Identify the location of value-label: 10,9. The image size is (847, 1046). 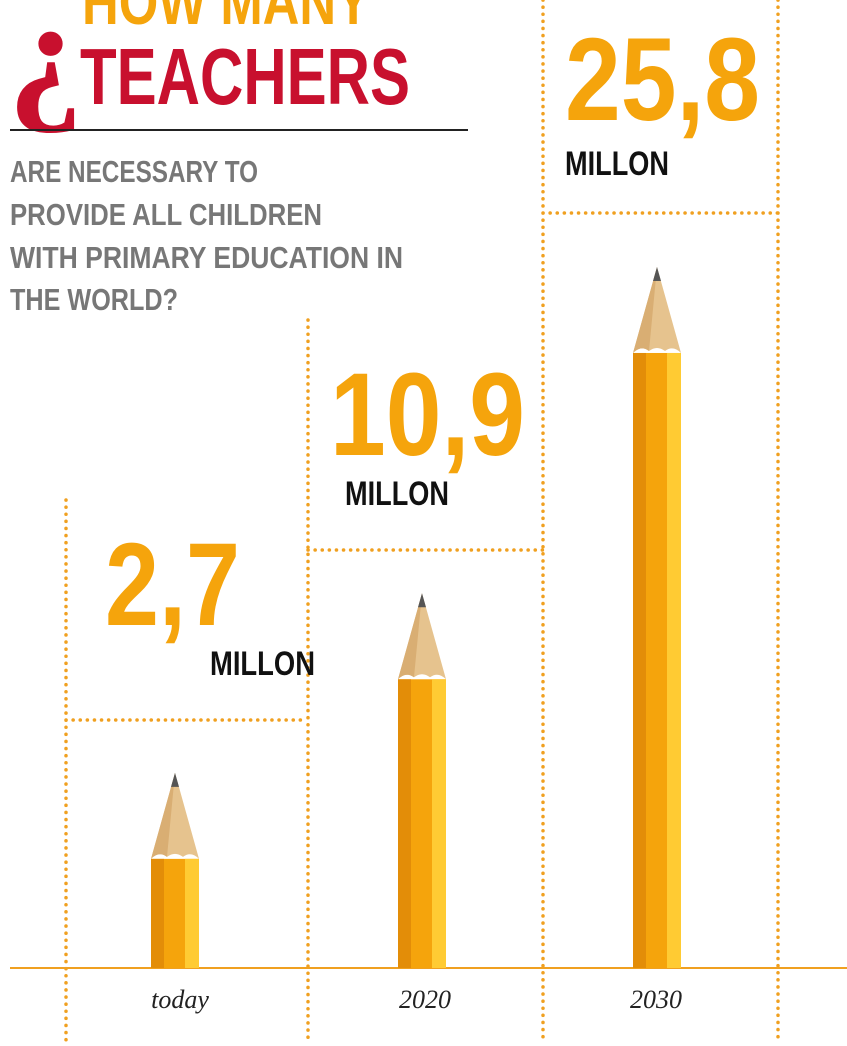
(427, 415).